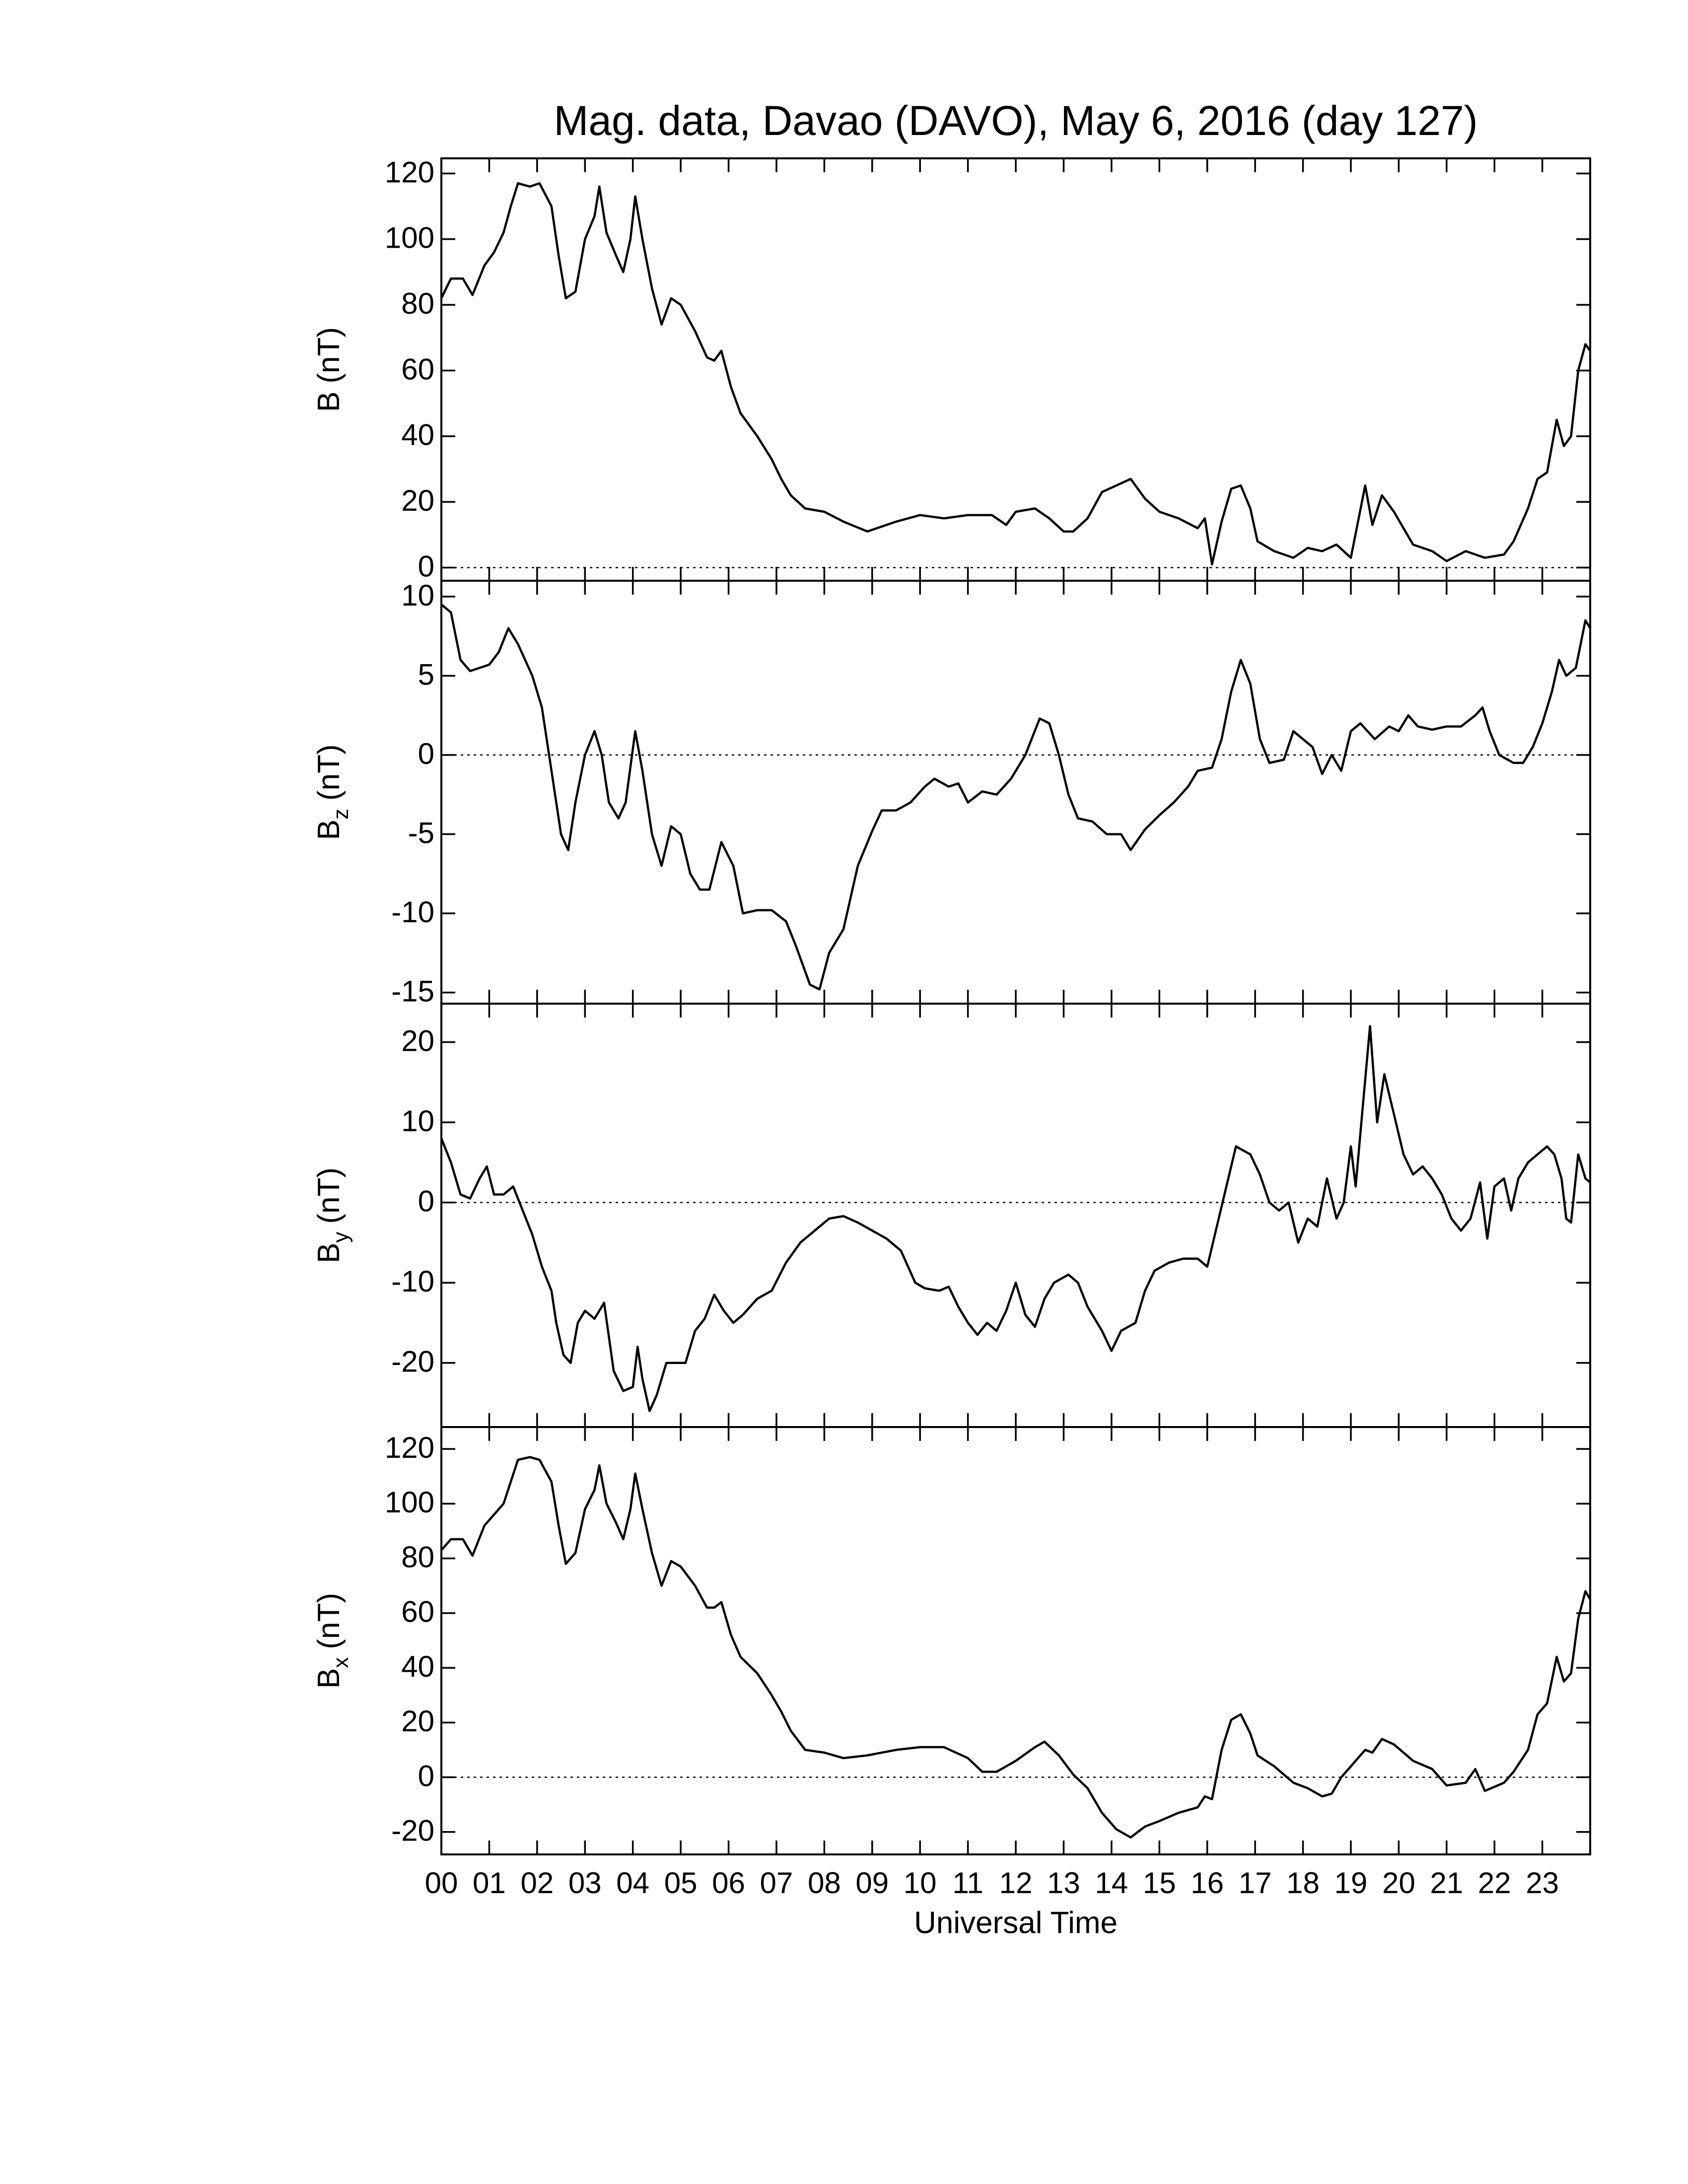 The width and height of the screenshot is (1688, 2184). What do you see at coordinates (489, 1883) in the screenshot?
I see `x-tick-label: 01` at bounding box center [489, 1883].